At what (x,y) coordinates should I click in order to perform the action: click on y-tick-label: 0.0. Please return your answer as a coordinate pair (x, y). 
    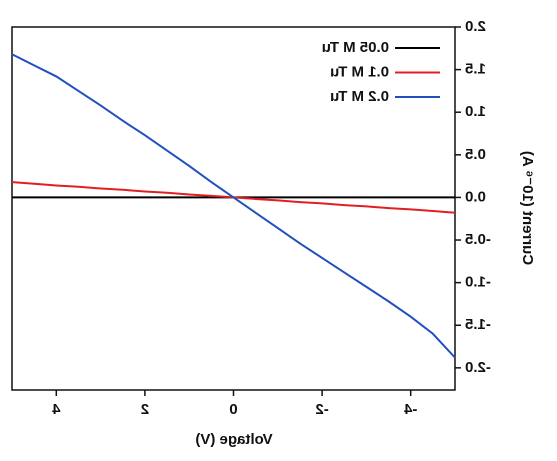
    Looking at the image, I should click on (475, 196).